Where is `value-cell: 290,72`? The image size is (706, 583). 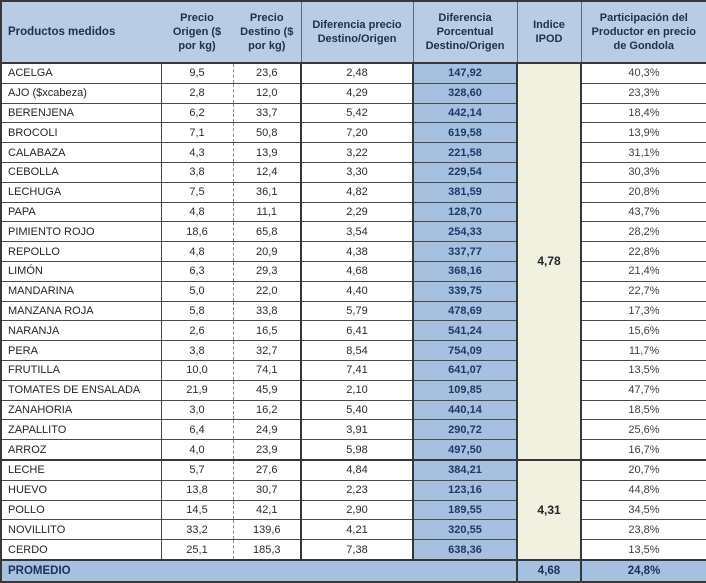 value-cell: 290,72 is located at coordinates (465, 430).